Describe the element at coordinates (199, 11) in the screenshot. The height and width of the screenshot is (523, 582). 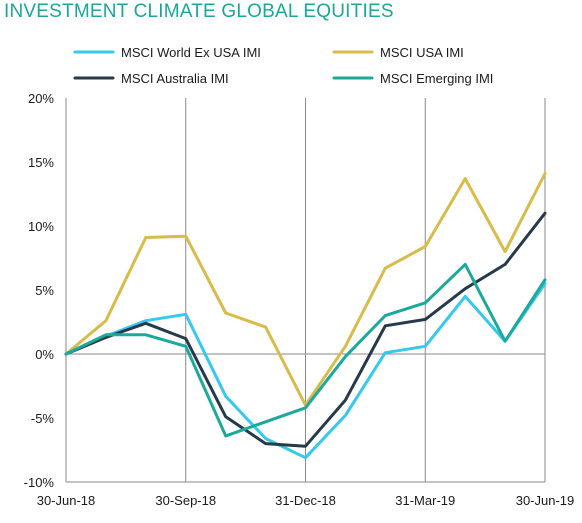
I see `chart-title: INVESTMENT CLIMATE GLOBAL EQUITIES` at that location.